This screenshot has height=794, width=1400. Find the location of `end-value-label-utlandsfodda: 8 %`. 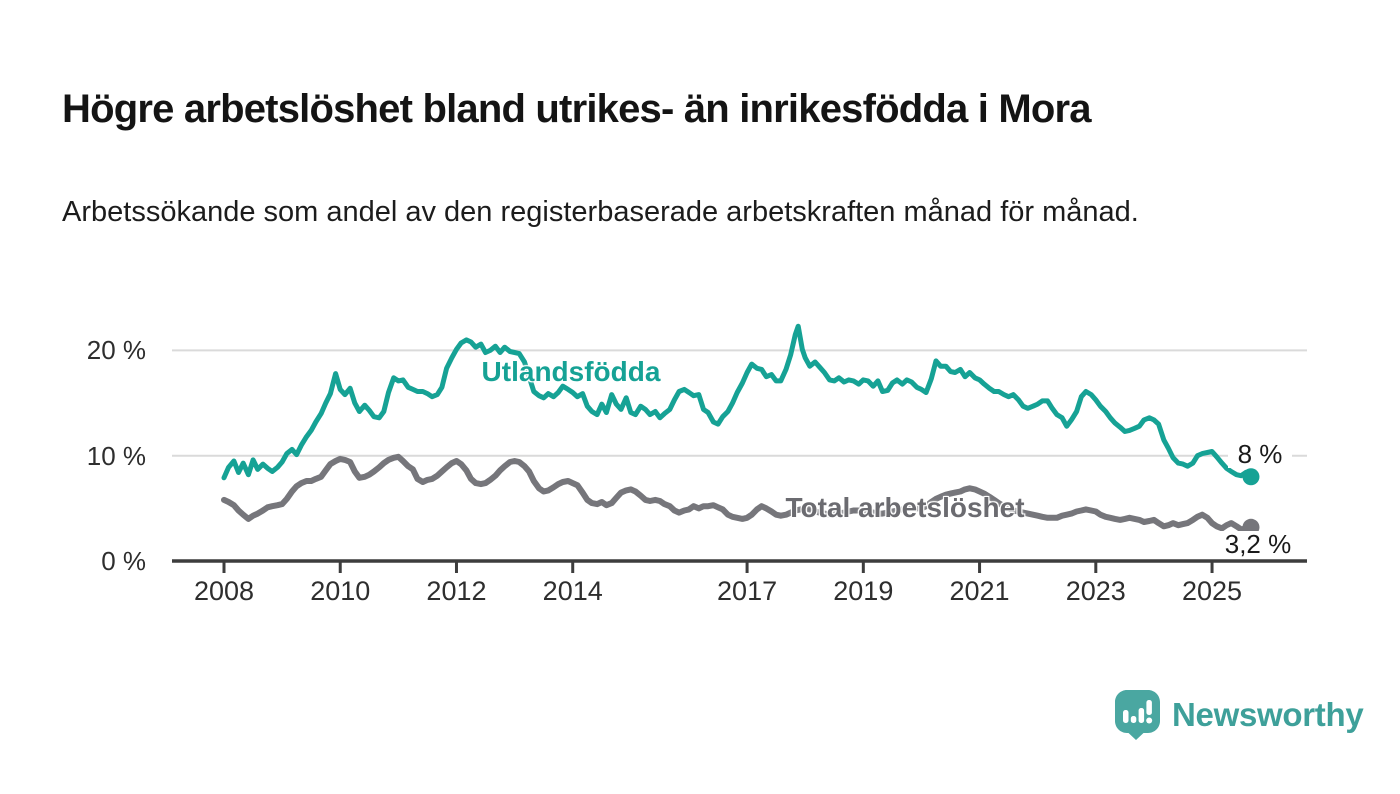

end-value-label-utlandsfodda: 8 % is located at coordinates (1260, 454).